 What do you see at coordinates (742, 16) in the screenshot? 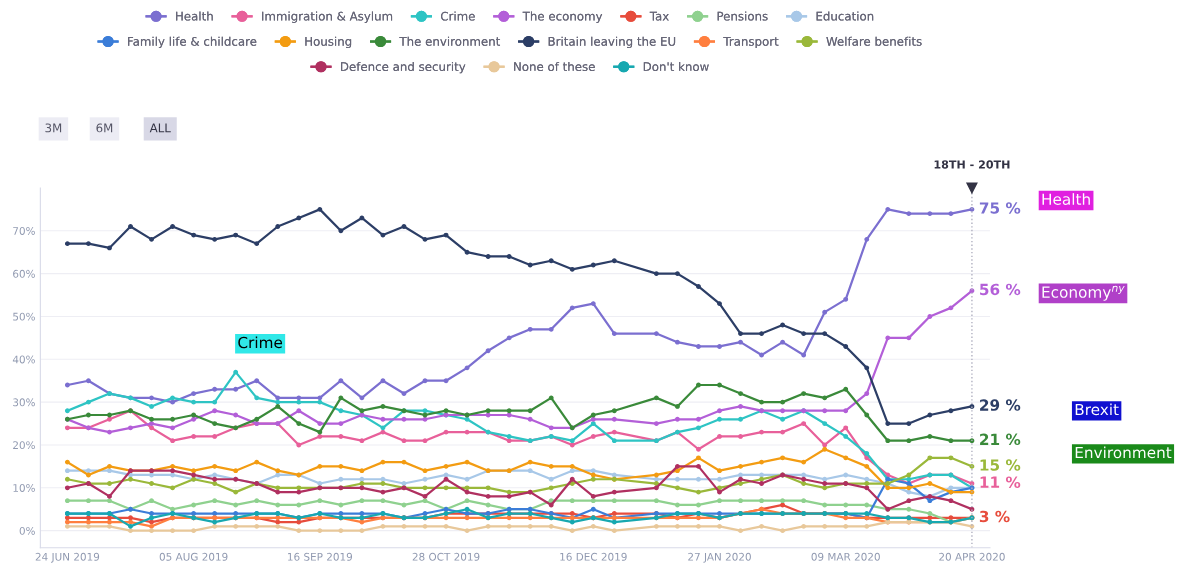
I see `legend-label: Pensions` at bounding box center [742, 16].